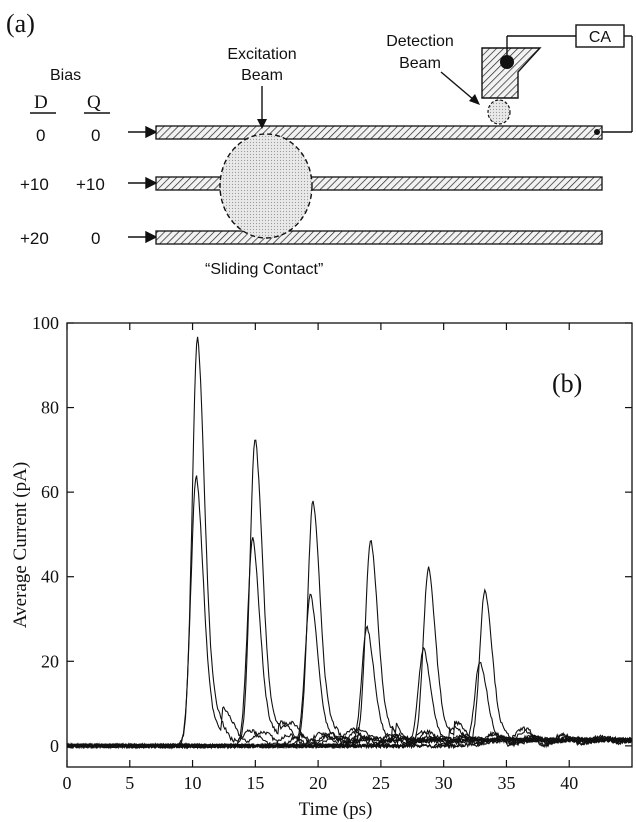  What do you see at coordinates (95, 135) in the screenshot?
I see `bias-row1-q: 0` at bounding box center [95, 135].